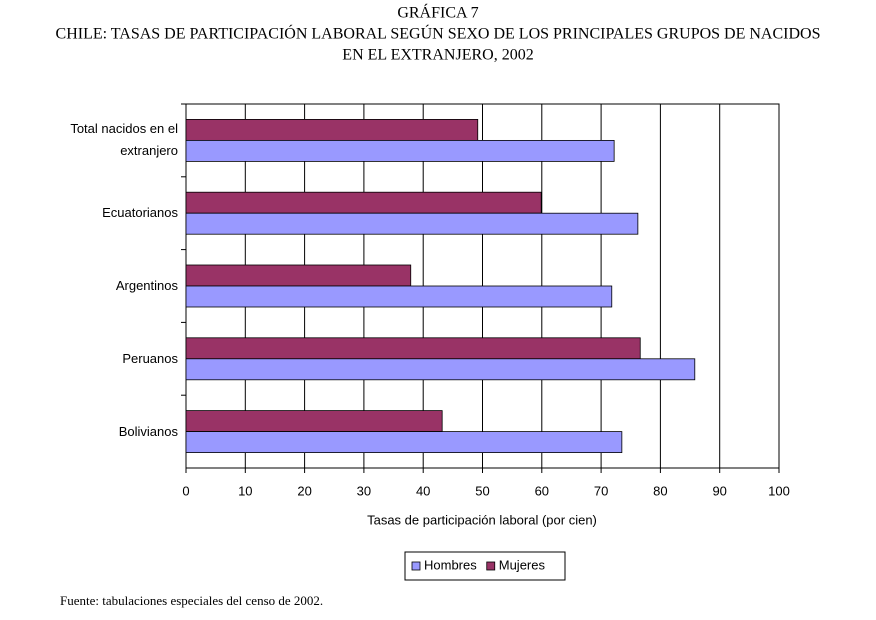  Describe the element at coordinates (364, 490) in the screenshot. I see `x-tick-label: 30` at that location.